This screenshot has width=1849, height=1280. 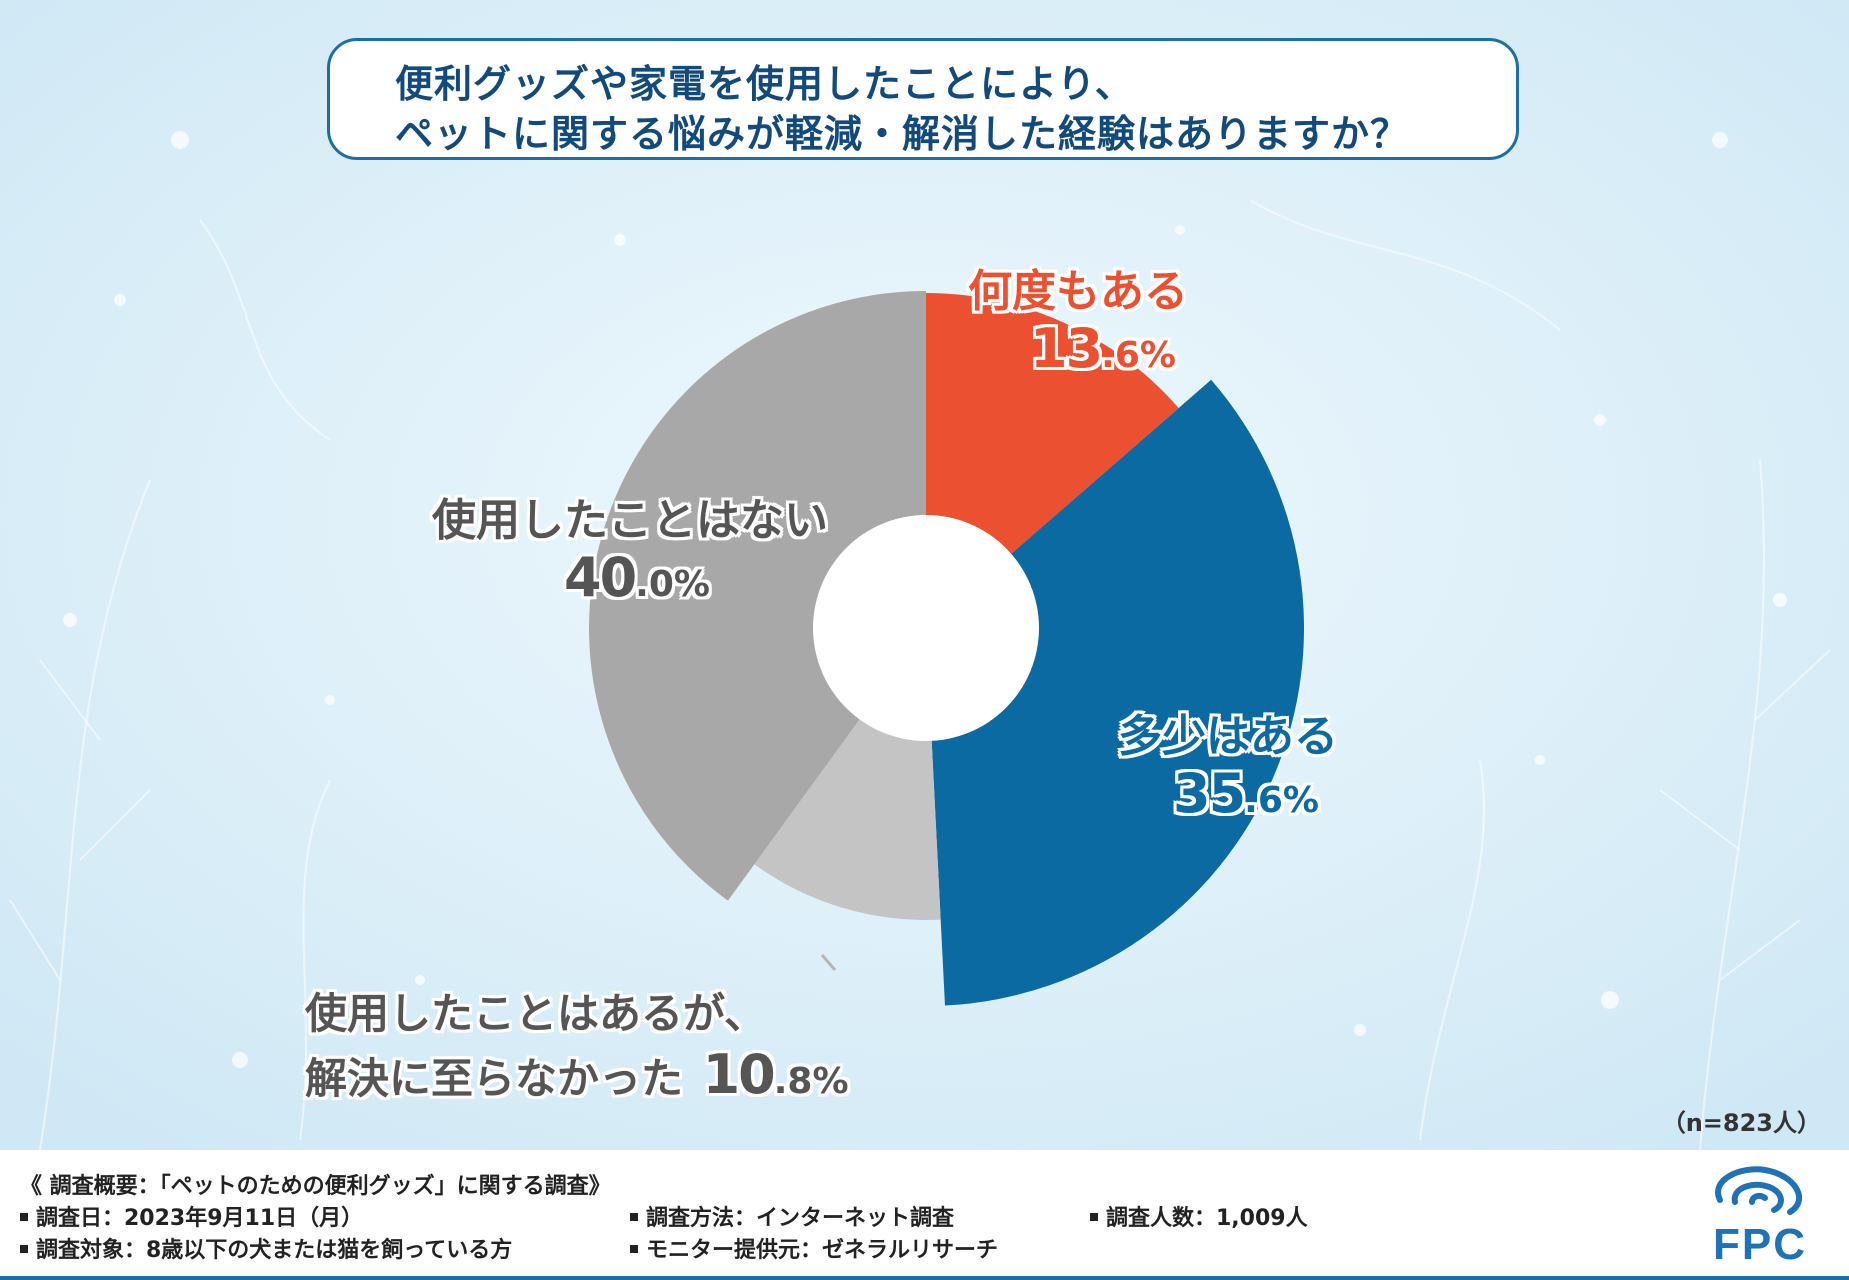 I want to click on question-line-1: 便利グッズや家電を使用したことにより、, so click(x=764, y=84).